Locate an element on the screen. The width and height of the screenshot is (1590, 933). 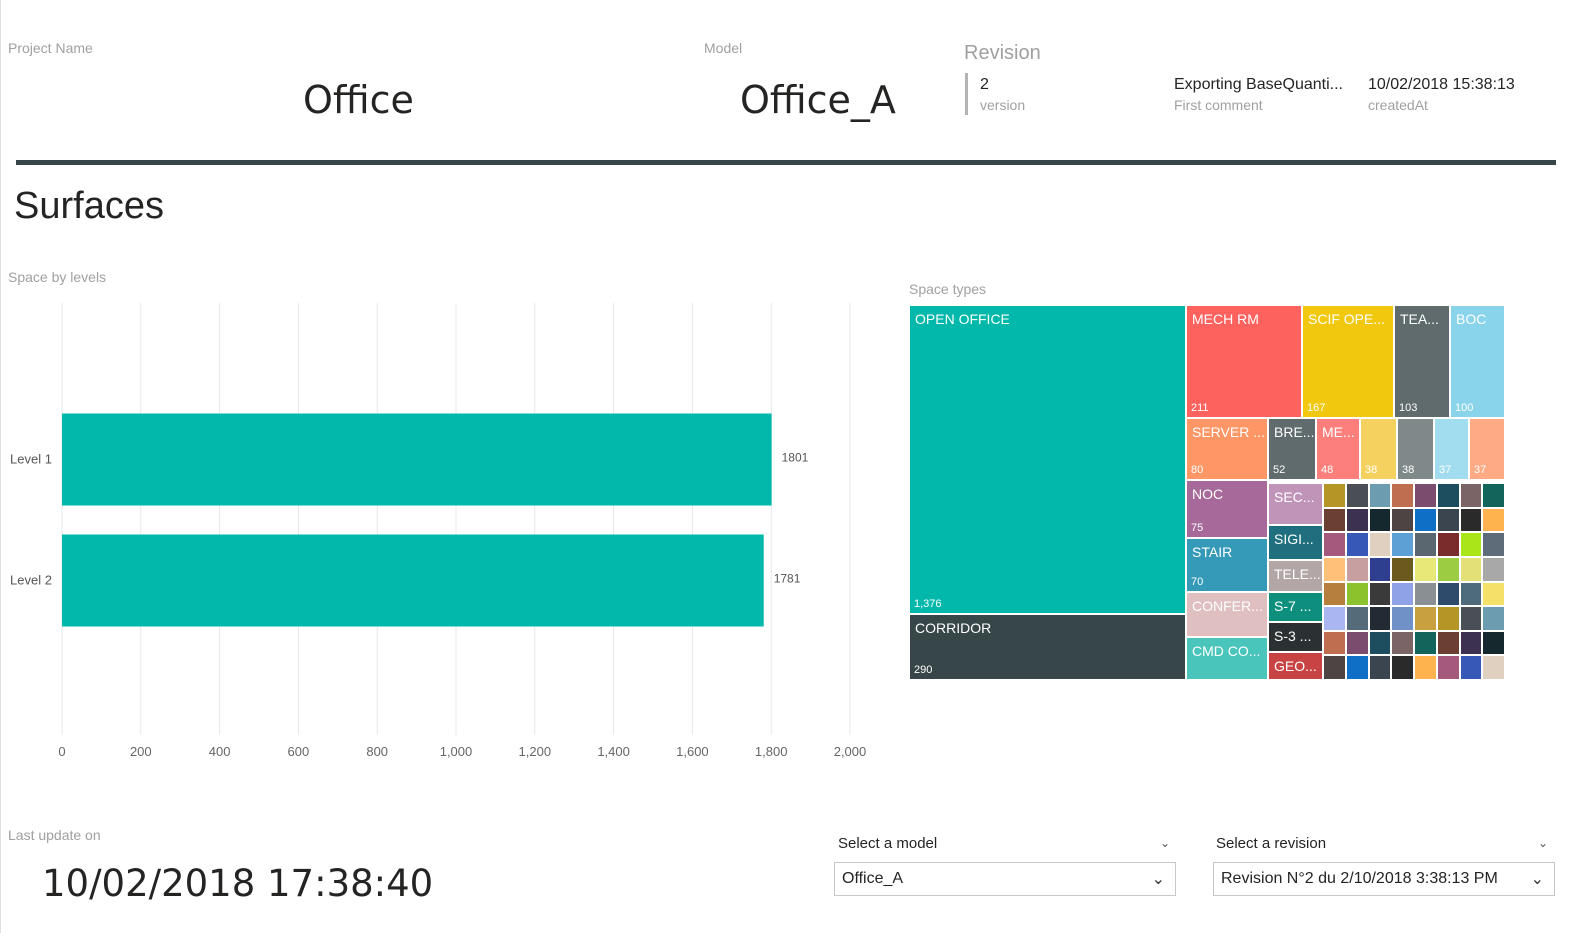
treemap-cell: TEA... 103 is located at coordinates (1422, 361).